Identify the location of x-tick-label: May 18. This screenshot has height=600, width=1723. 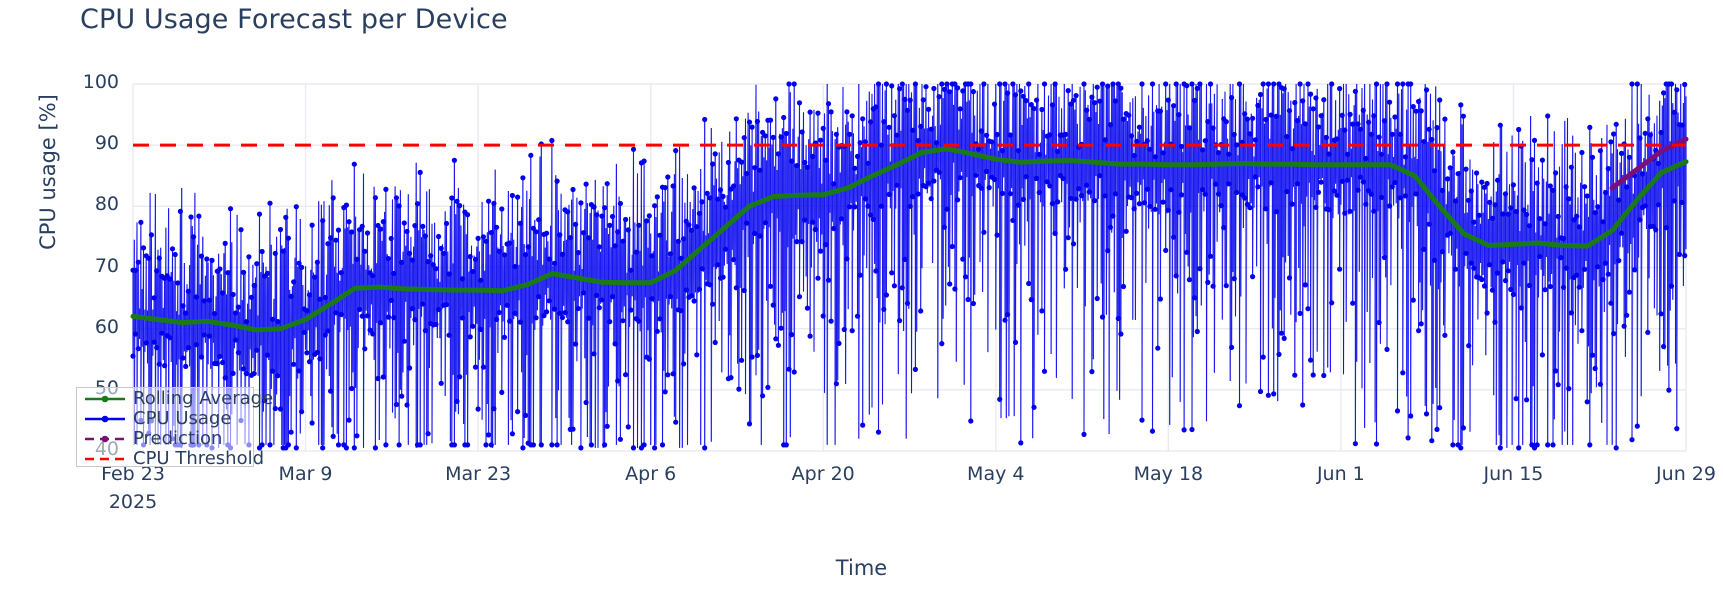
(1168, 474).